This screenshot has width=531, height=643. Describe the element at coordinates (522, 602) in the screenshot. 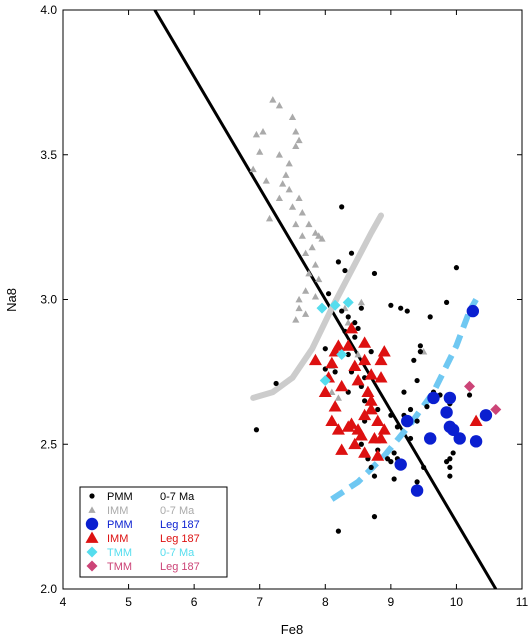

I see `x-tick-label: 11` at that location.